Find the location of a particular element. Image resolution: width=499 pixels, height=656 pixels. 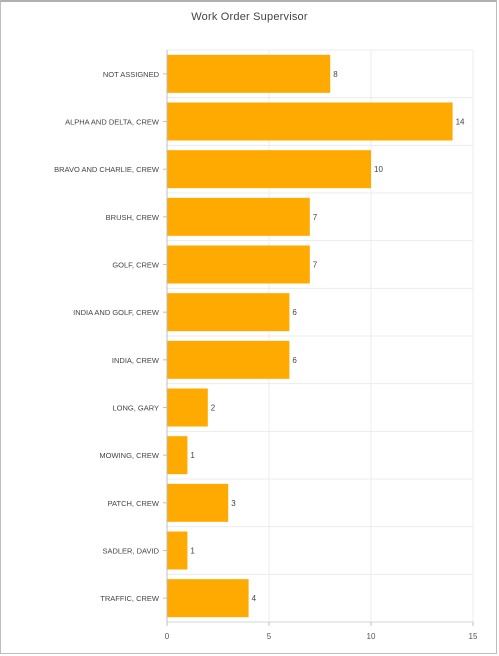

category-label: LONG, GARY is located at coordinates (135, 408).